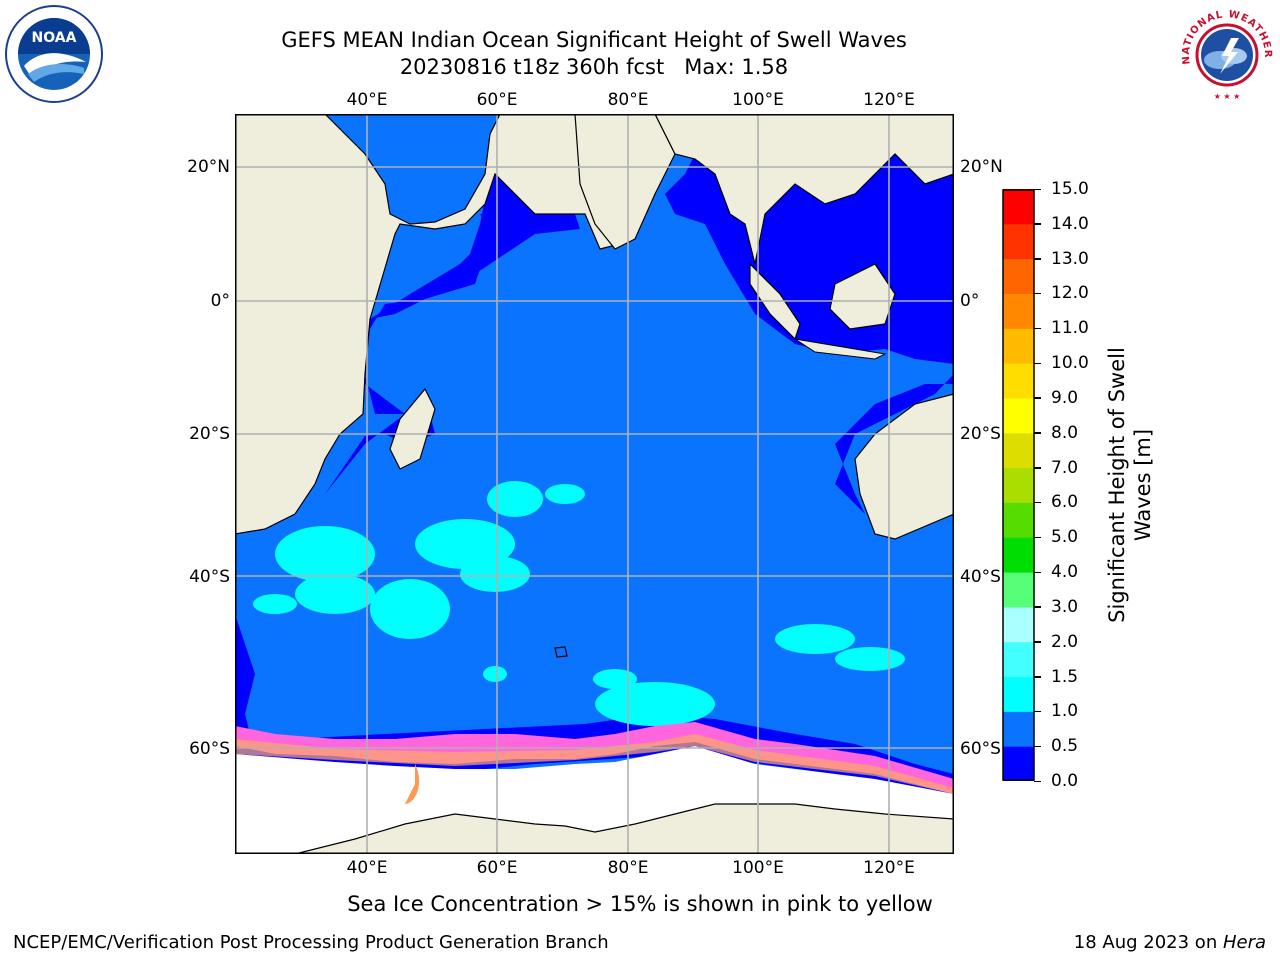 This screenshot has width=1280, height=960. What do you see at coordinates (1130, 485) in the screenshot?
I see `colorbar-label-text: Significant Height of Swell Waves [m]` at bounding box center [1130, 485].